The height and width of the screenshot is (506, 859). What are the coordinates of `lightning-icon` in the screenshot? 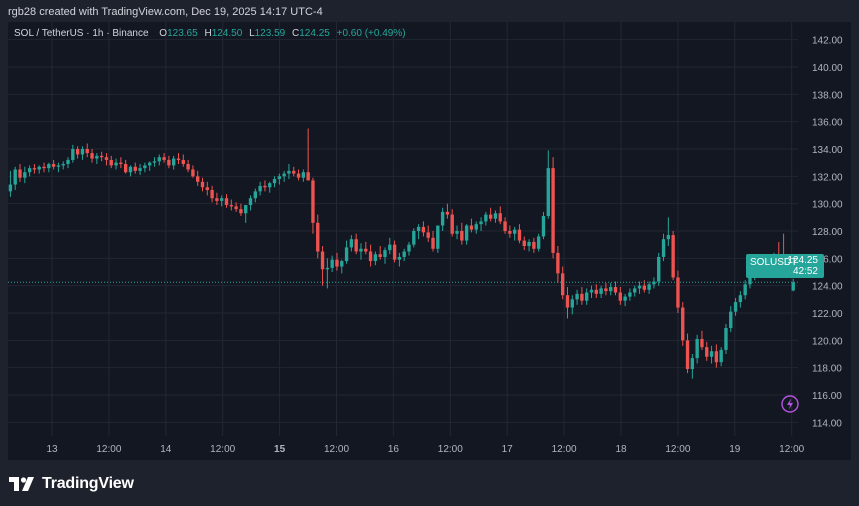 It's located at (790, 404).